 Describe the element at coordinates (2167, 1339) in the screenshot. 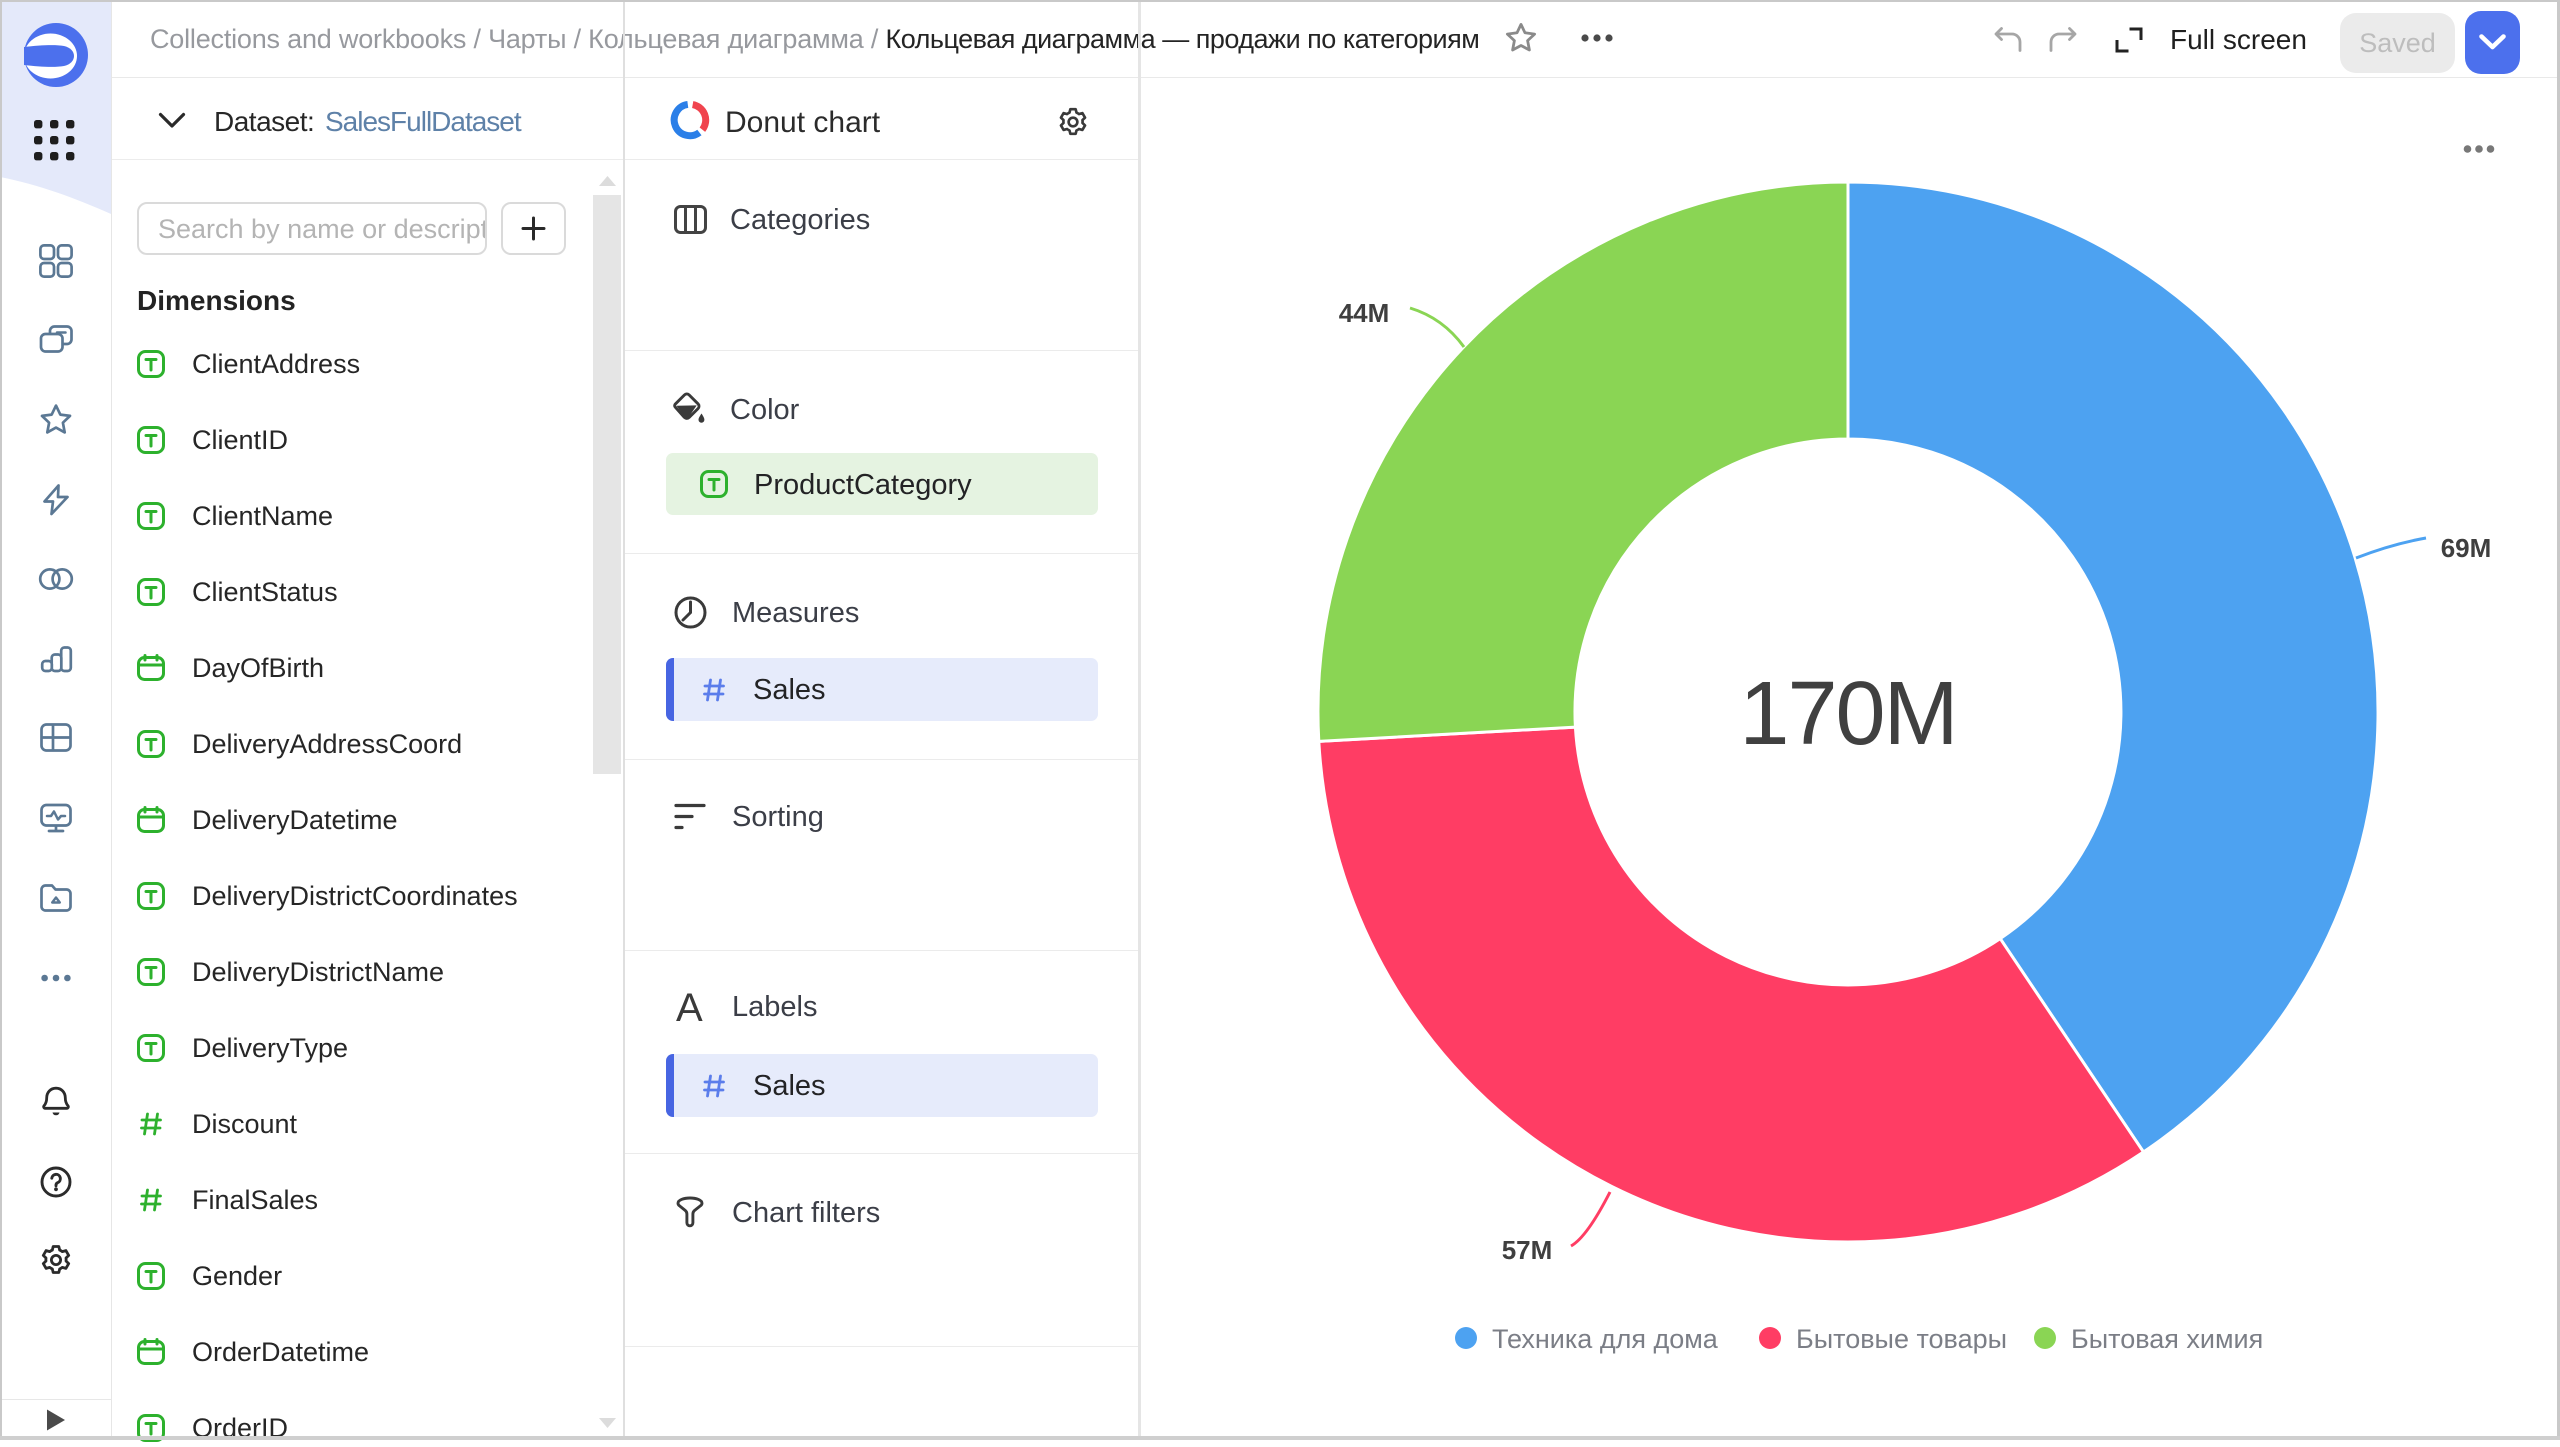

I see `svg-text: Бытовая химия` at that location.